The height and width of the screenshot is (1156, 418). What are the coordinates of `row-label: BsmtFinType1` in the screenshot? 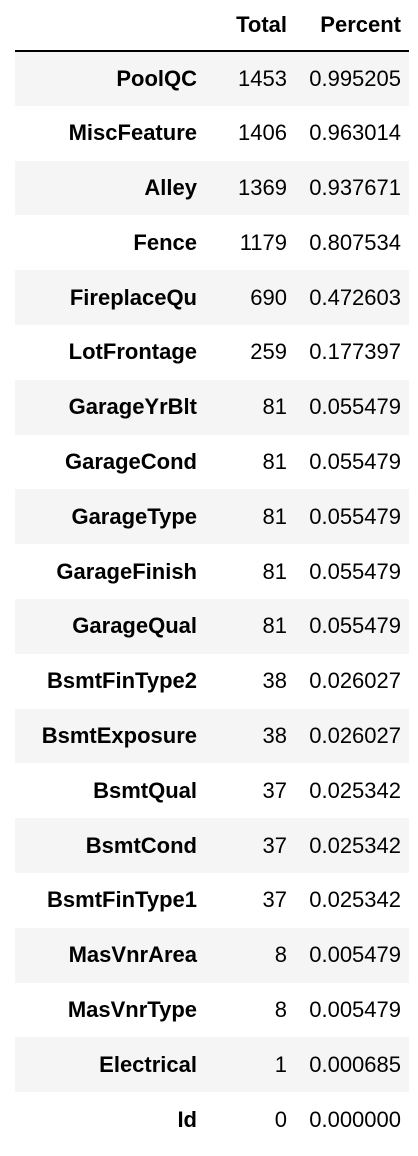 It's located at (122, 900).